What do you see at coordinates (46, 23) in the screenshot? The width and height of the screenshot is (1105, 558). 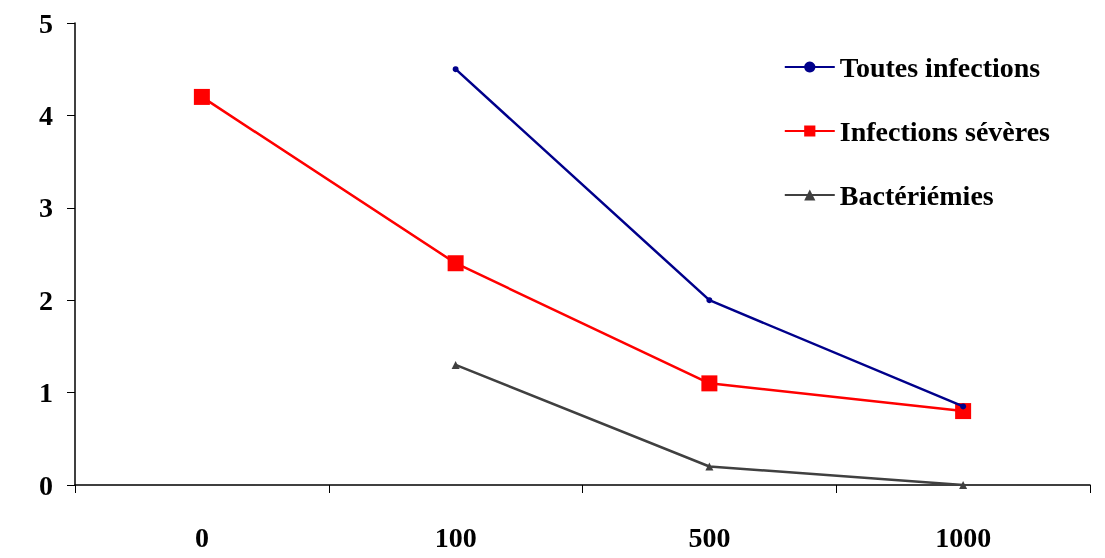 I see `y-tick-label: 5` at bounding box center [46, 23].